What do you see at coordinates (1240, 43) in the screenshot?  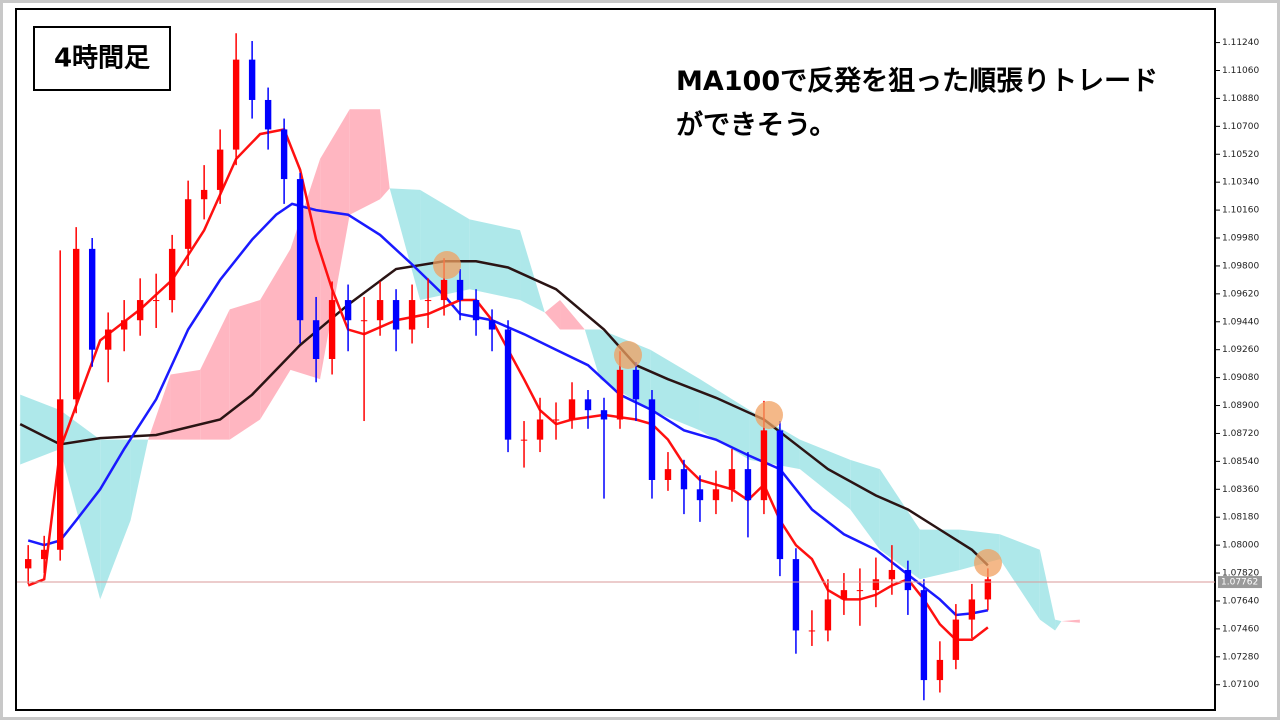 I see `y-tick-label: 1.11240` at bounding box center [1240, 43].